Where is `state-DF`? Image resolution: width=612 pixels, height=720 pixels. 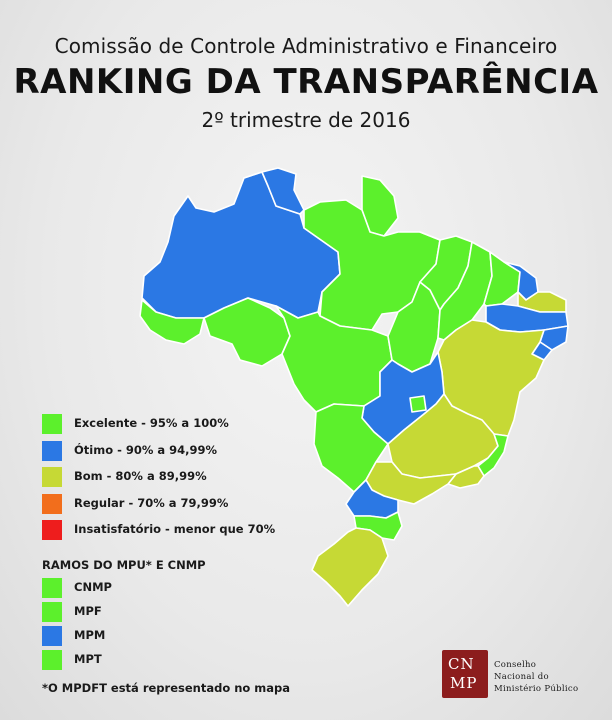
state-DF is located at coordinates (418, 404).